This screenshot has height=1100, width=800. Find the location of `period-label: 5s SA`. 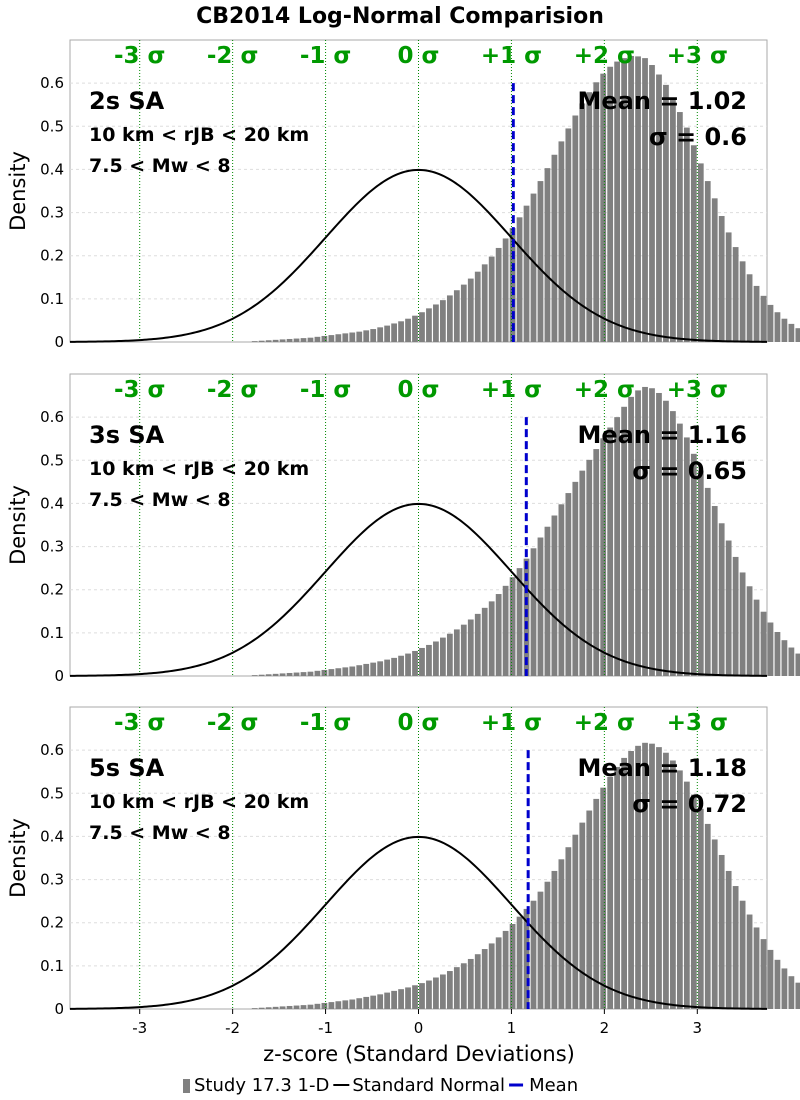

period-label: 5s SA is located at coordinates (127, 768).